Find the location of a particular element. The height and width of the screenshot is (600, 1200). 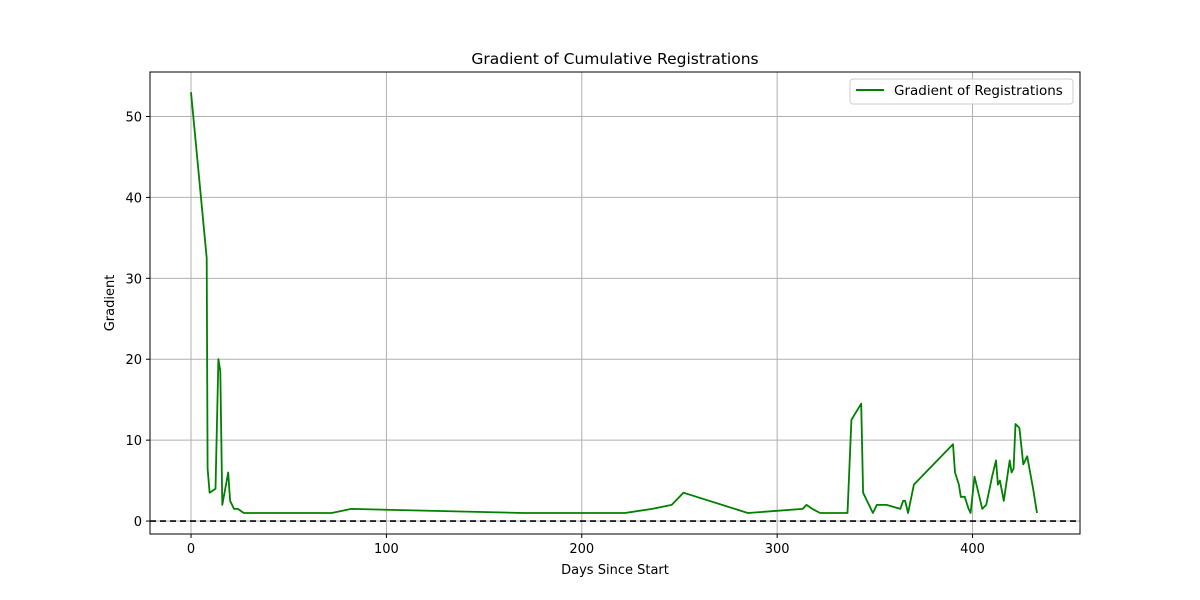

y-axis-label: Gradient is located at coordinates (110, 303).